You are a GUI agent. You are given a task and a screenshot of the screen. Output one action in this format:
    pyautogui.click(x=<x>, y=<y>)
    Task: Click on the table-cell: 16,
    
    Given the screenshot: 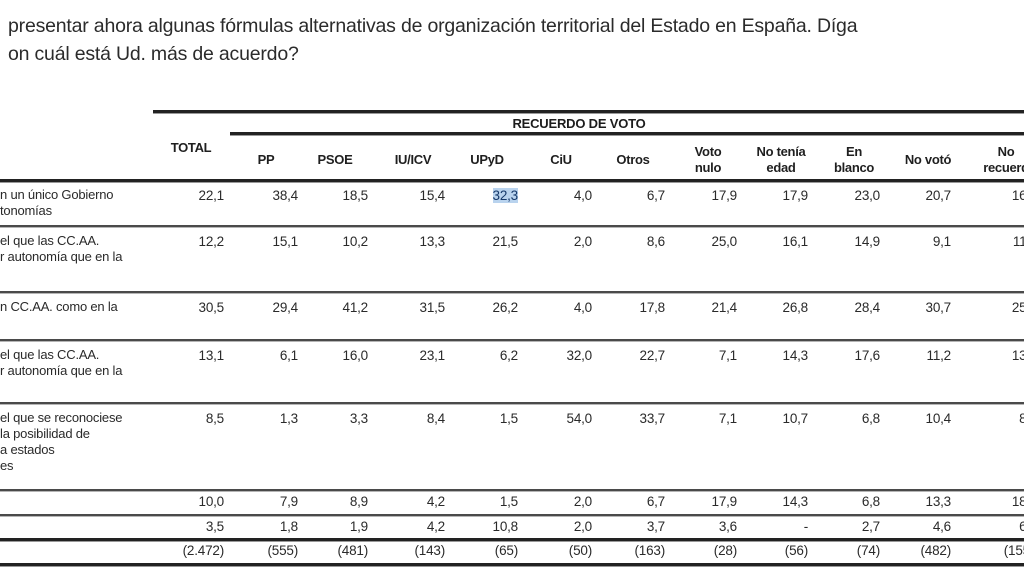 What is the action you would take?
    pyautogui.click(x=997, y=195)
    